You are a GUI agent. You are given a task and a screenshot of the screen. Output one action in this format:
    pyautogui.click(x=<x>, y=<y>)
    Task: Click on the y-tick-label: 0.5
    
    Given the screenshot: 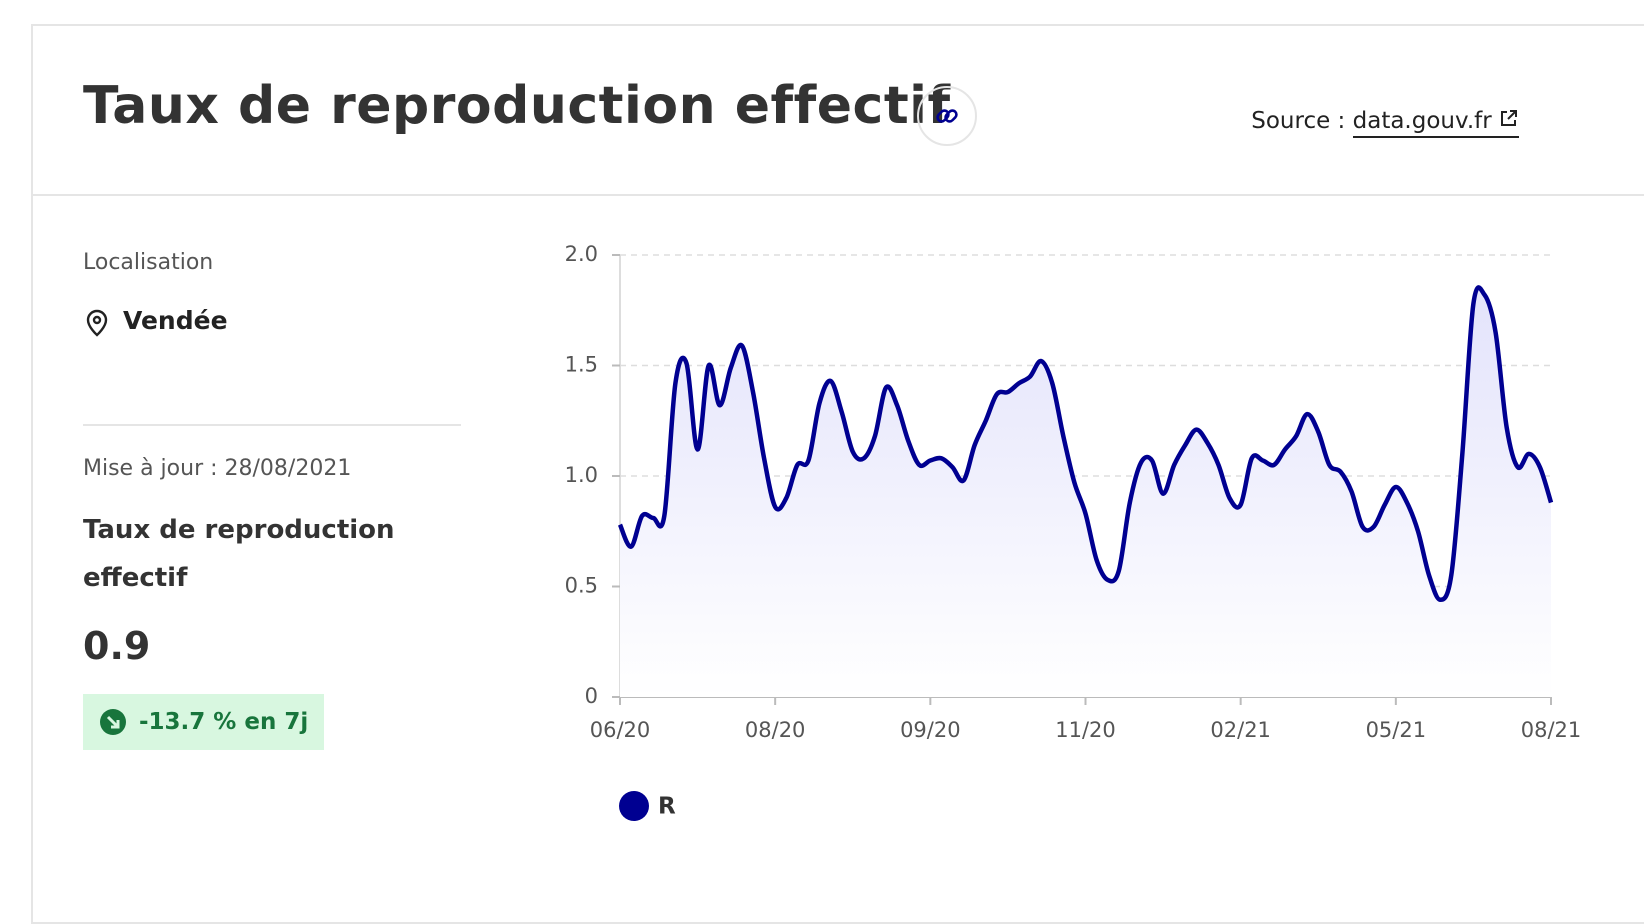 What is the action you would take?
    pyautogui.click(x=581, y=586)
    